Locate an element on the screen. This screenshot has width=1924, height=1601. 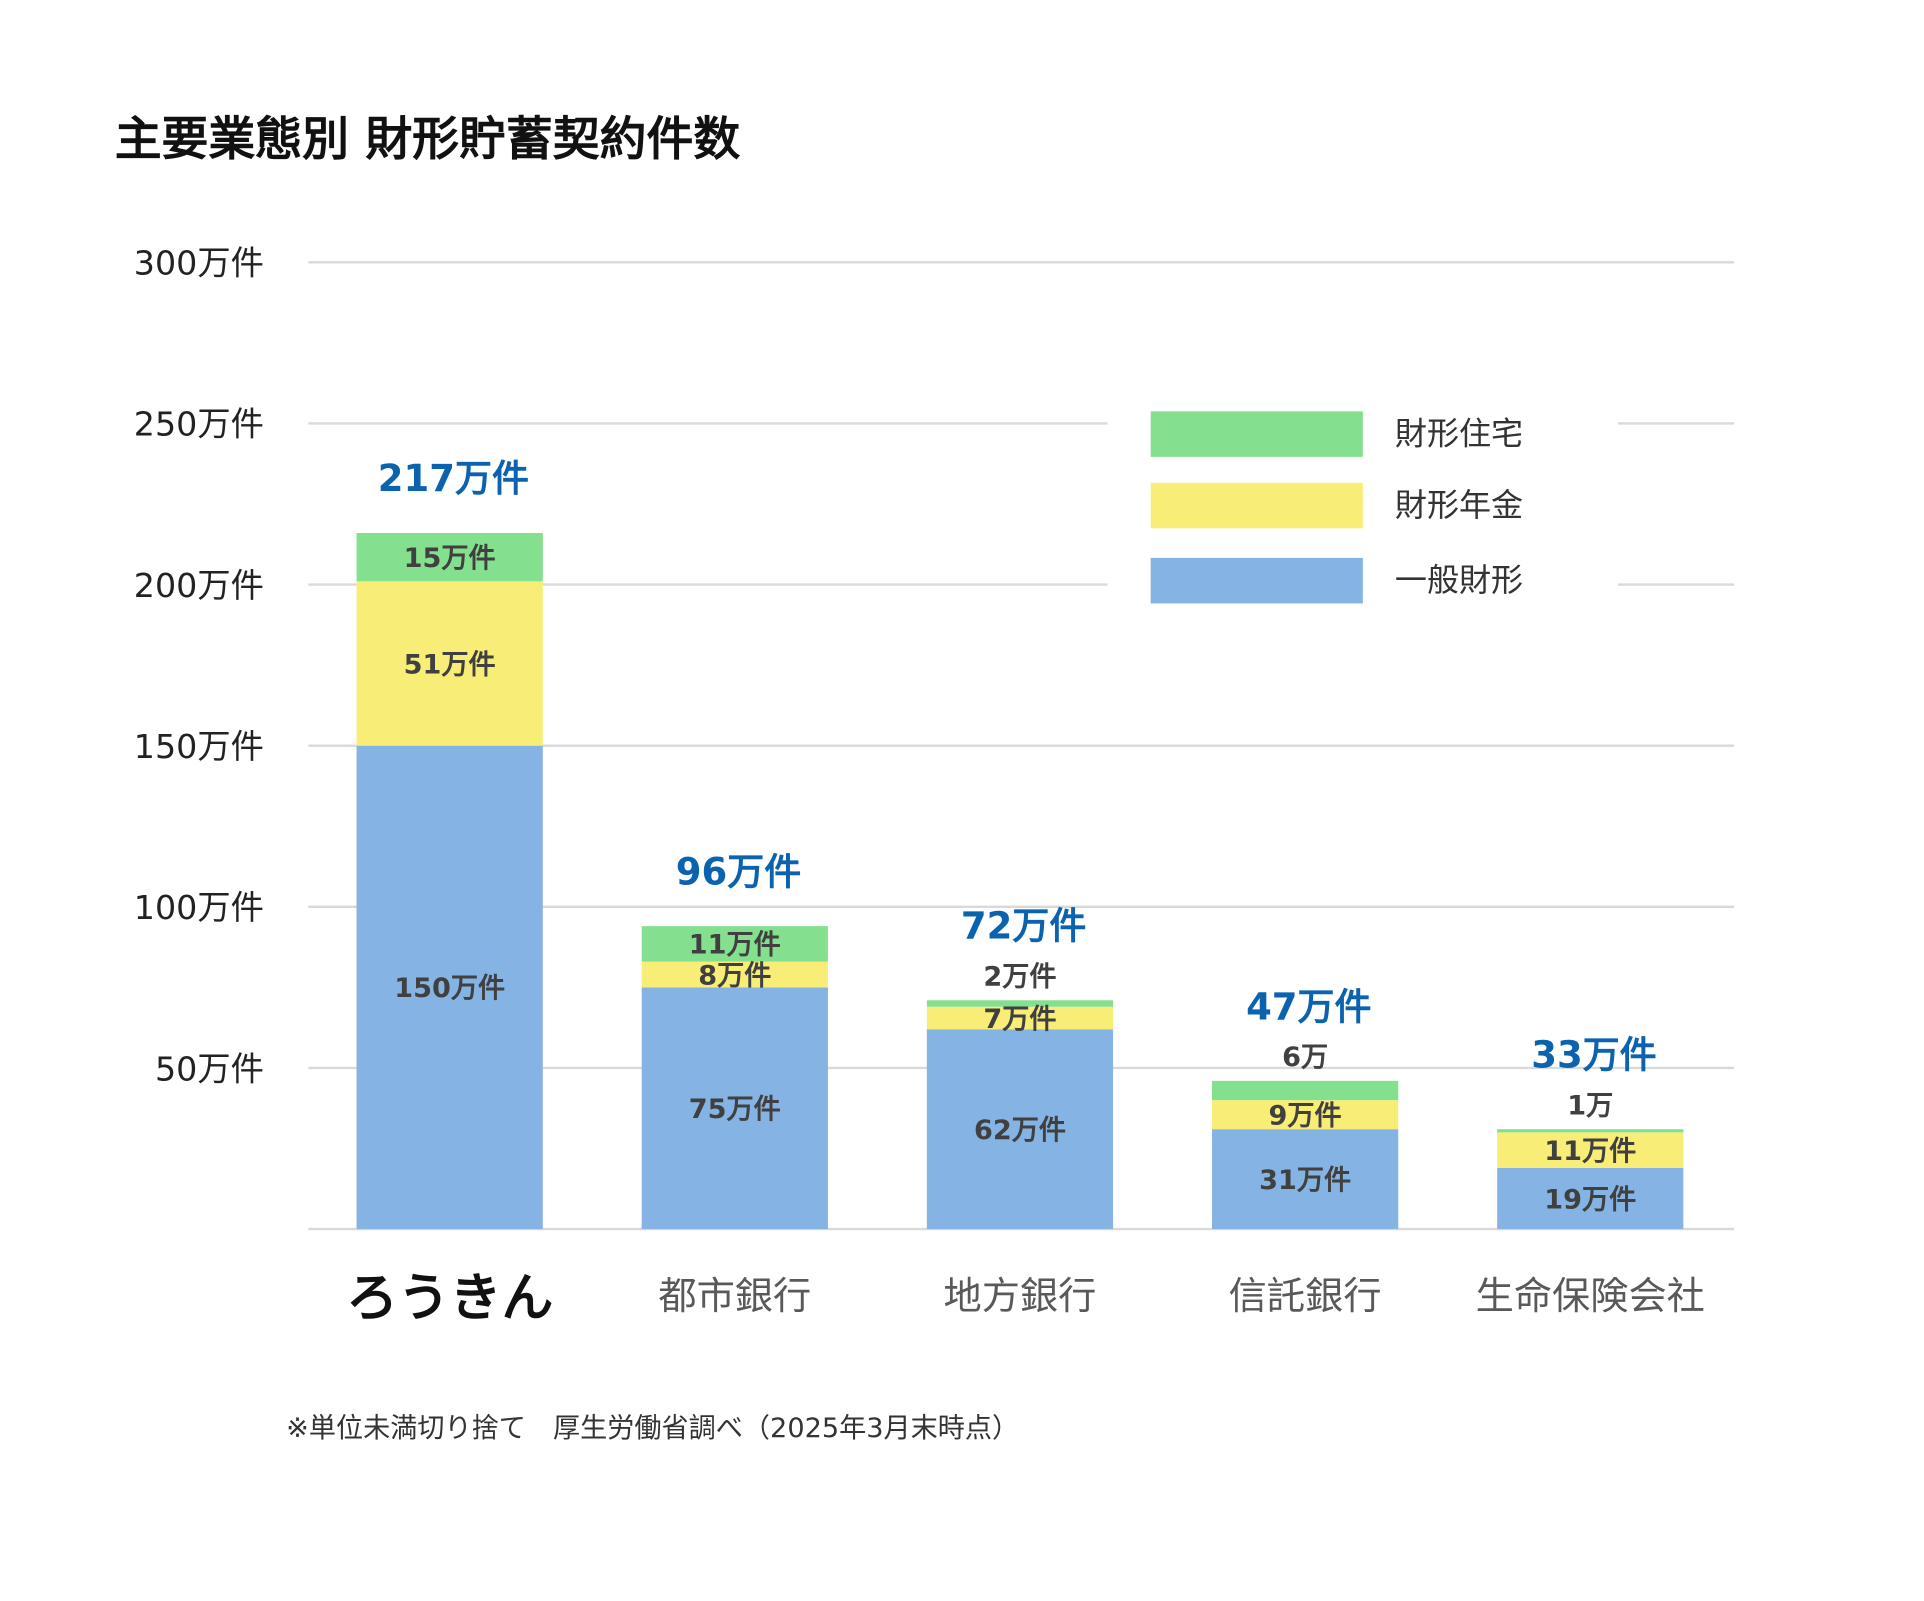
y-tick-label: 50万件 is located at coordinates (209, 1068).